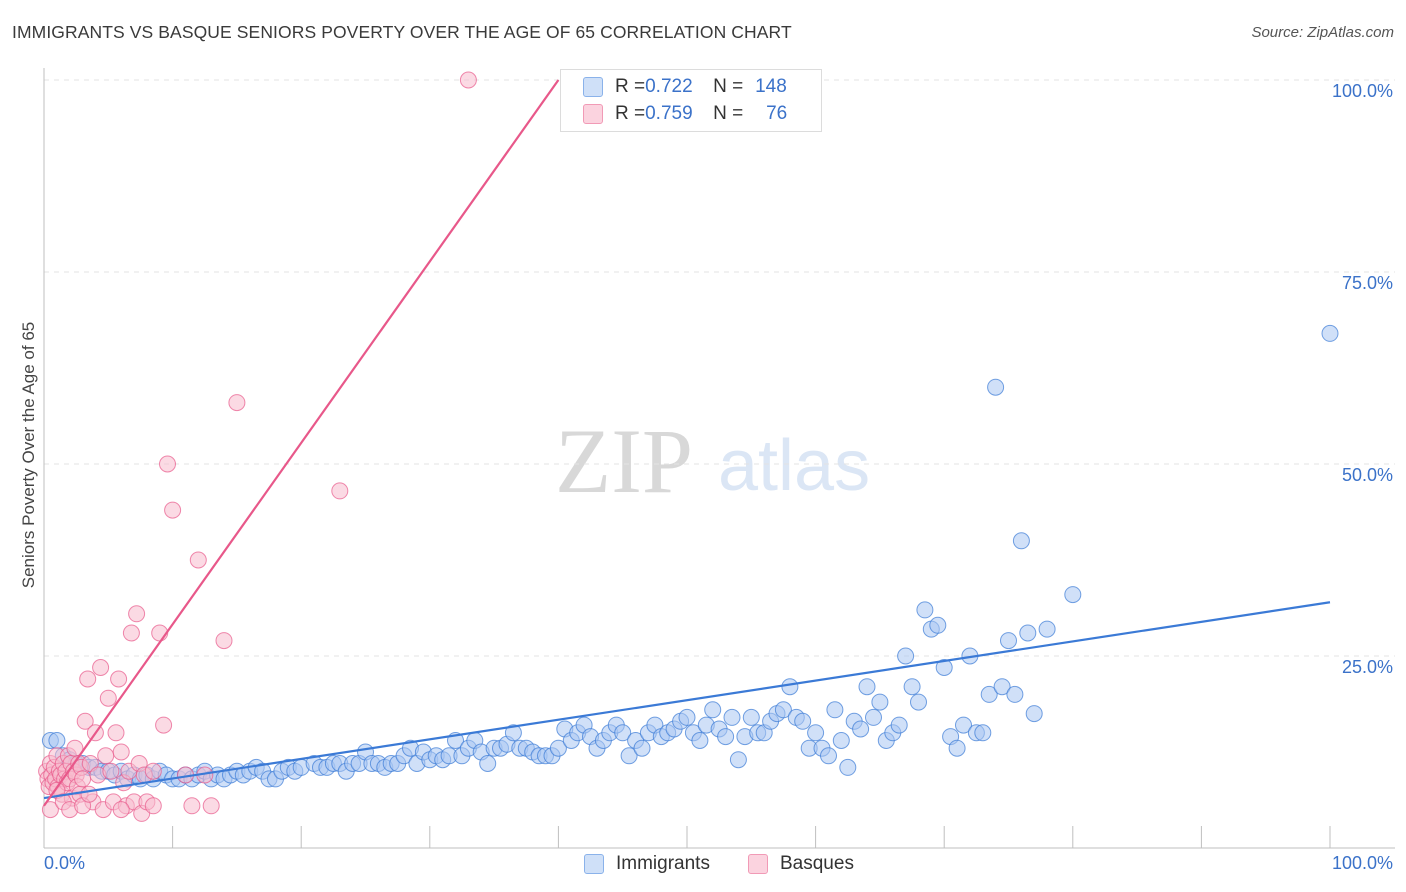 The width and height of the screenshot is (1406, 892). I want to click on legend-swatch-immigrants, so click(593, 87).